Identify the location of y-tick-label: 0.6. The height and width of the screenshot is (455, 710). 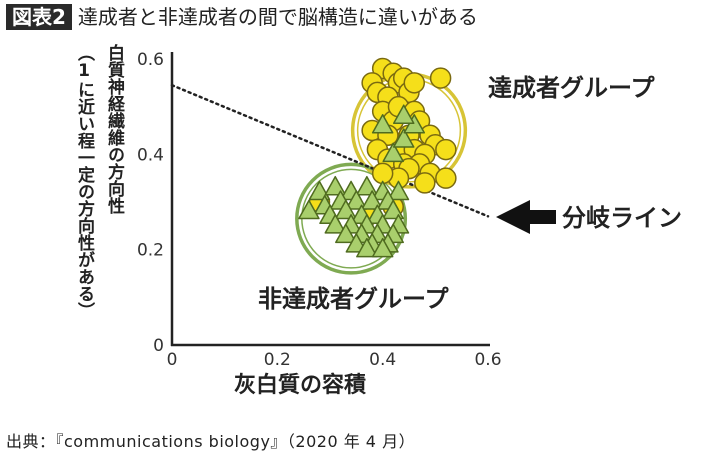
(150, 60).